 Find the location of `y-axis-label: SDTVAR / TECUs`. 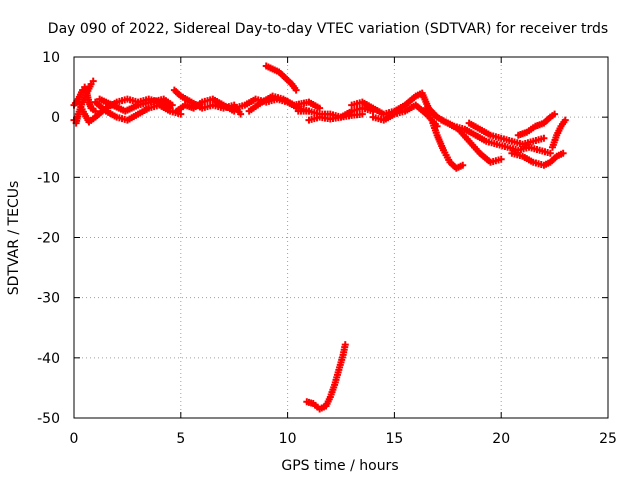

y-axis-label: SDTVAR / TECUs is located at coordinates (14, 238).